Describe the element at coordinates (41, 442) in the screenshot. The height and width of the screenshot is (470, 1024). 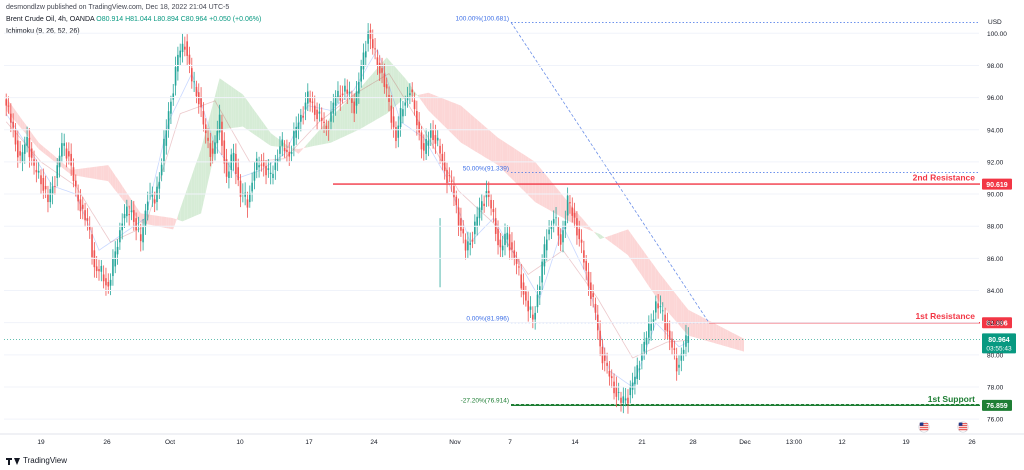
I see `time-tick-label: 19` at that location.